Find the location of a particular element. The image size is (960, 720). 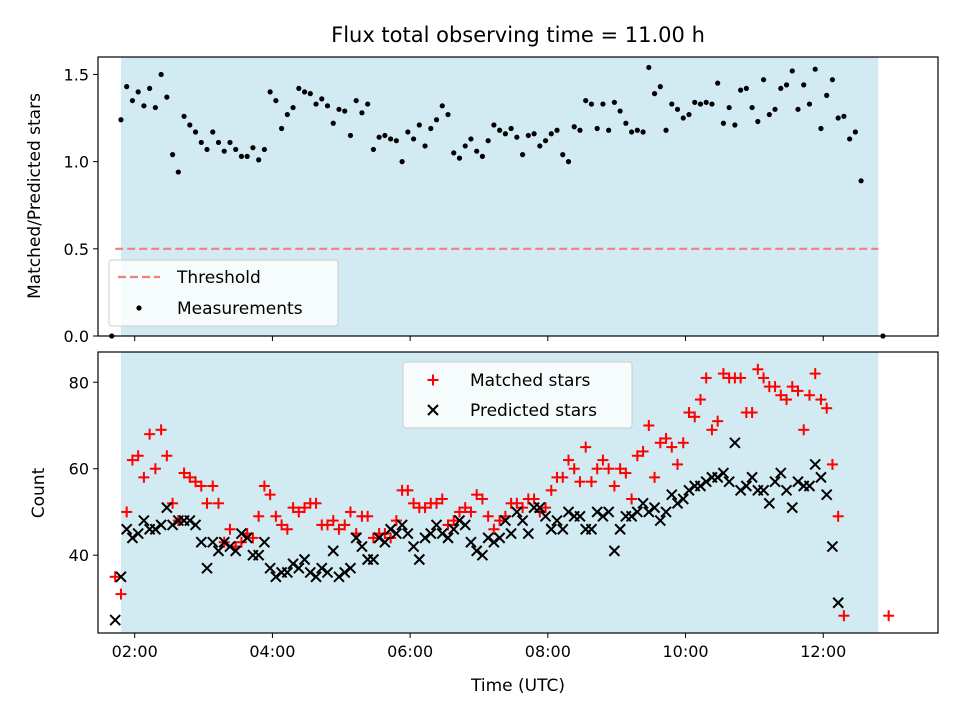

legend-box is located at coordinates (223, 293).